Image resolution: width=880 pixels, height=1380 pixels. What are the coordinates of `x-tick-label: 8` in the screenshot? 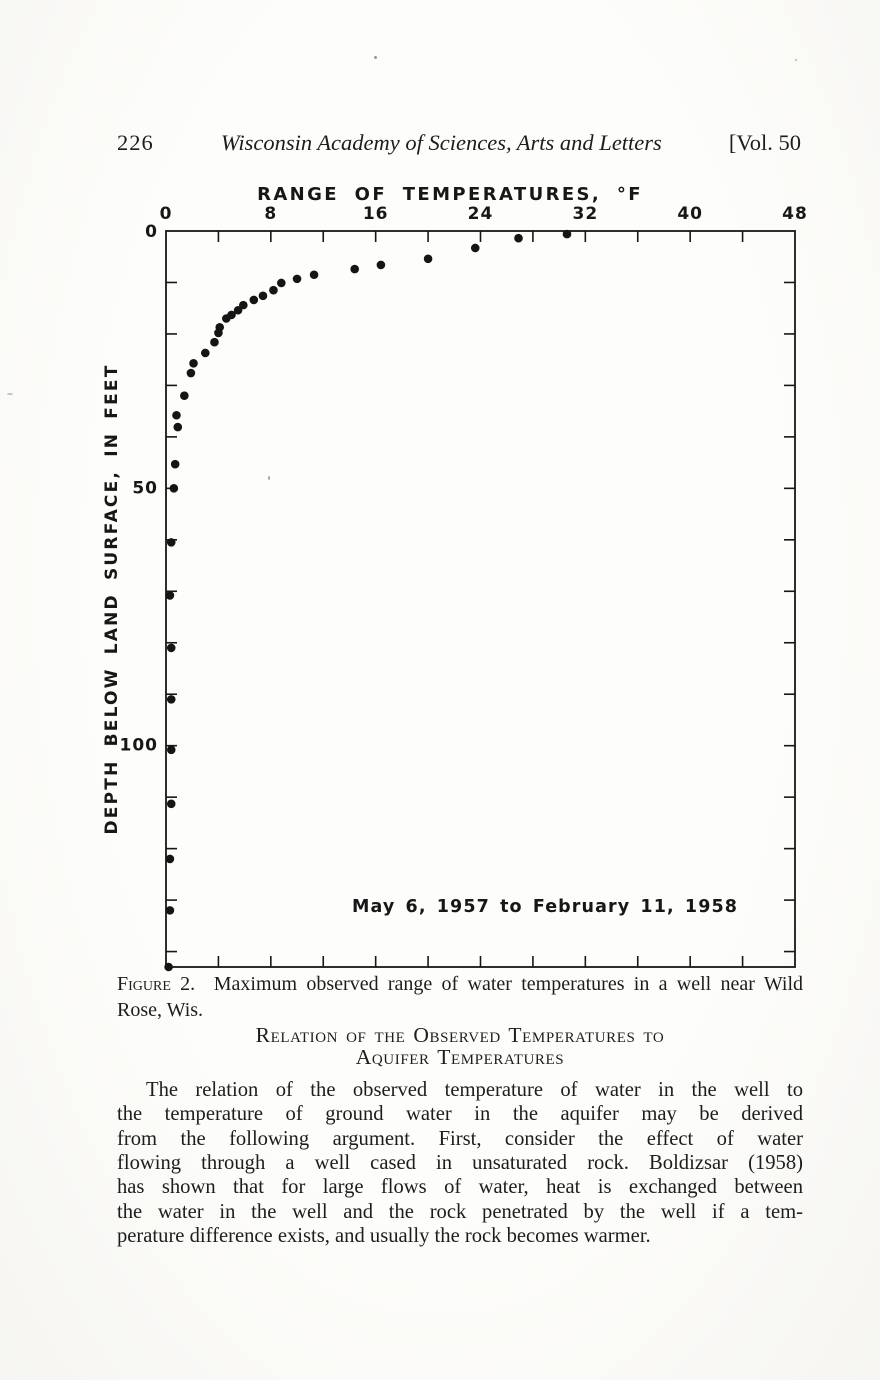 It's located at (270, 214).